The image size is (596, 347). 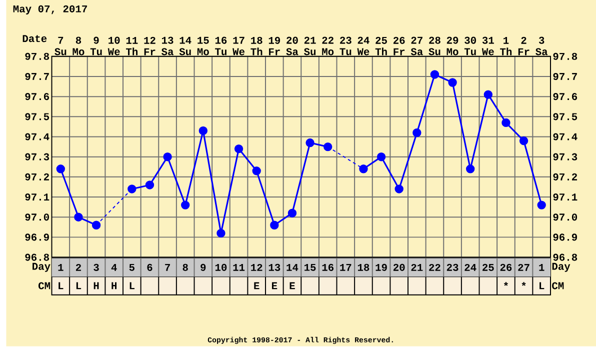 I want to click on text: 21, so click(x=417, y=267).